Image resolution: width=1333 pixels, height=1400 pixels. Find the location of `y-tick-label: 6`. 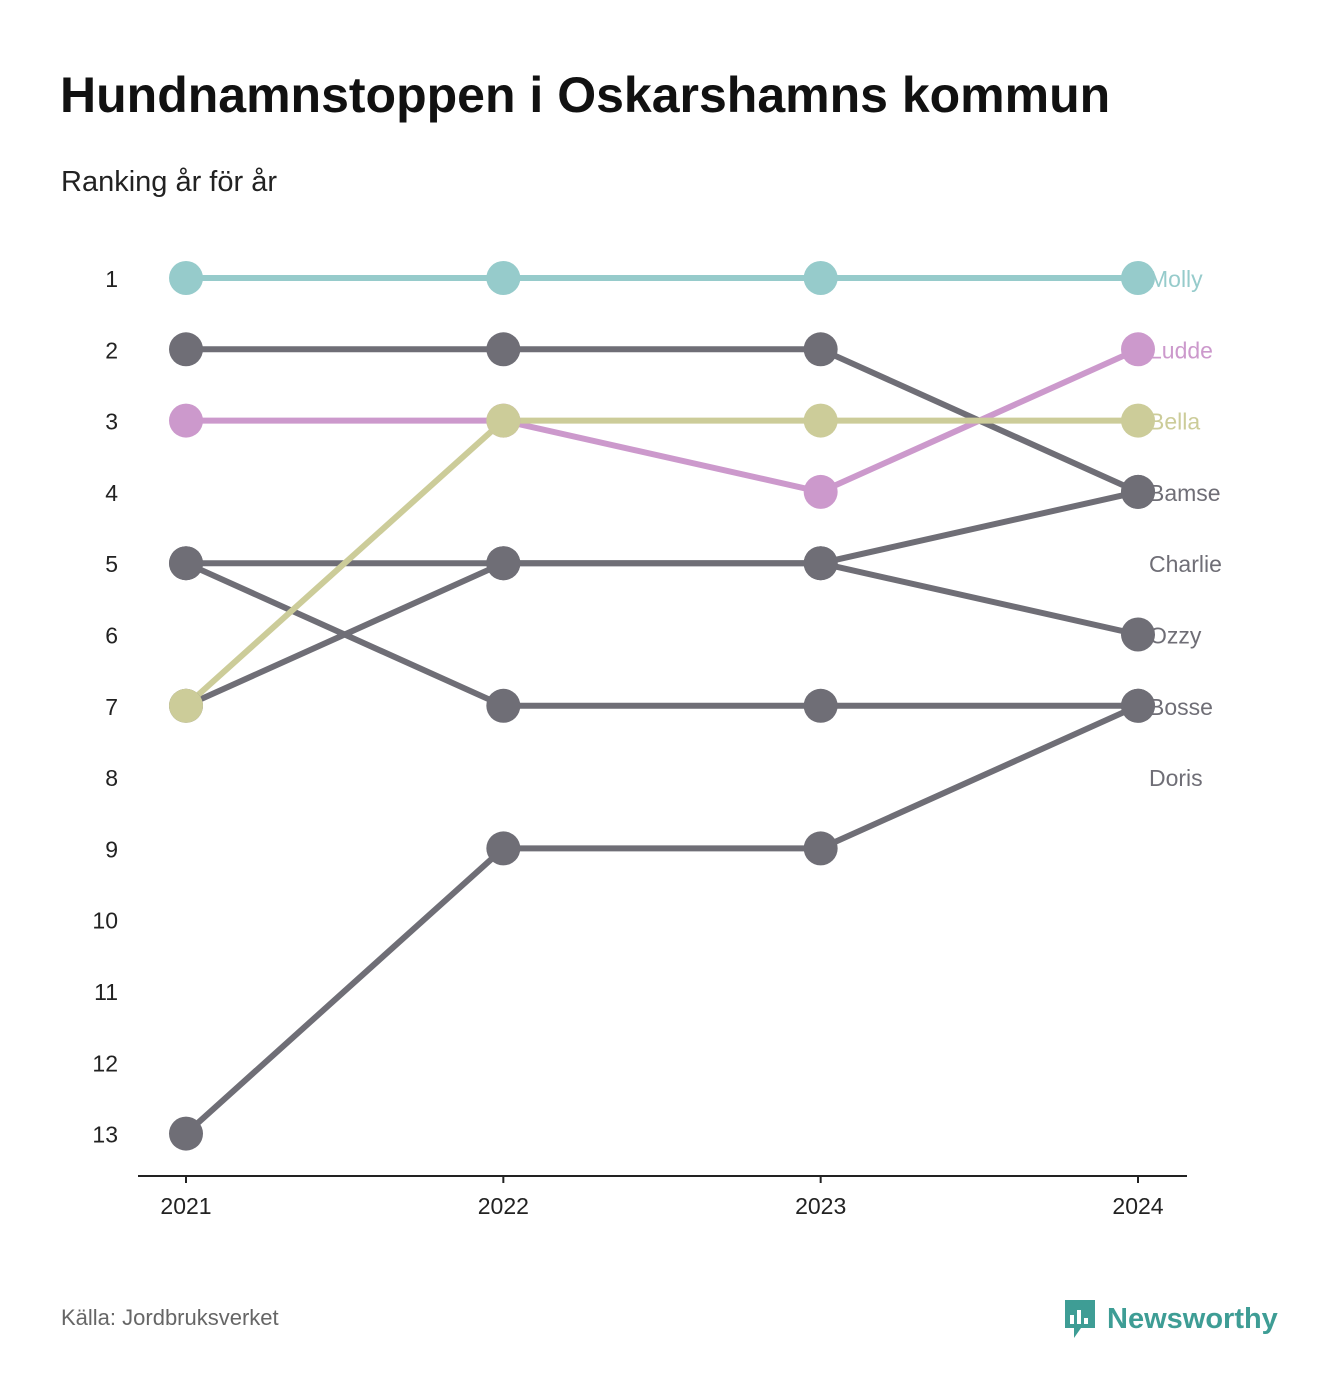

y-tick-label: 6 is located at coordinates (111, 636).